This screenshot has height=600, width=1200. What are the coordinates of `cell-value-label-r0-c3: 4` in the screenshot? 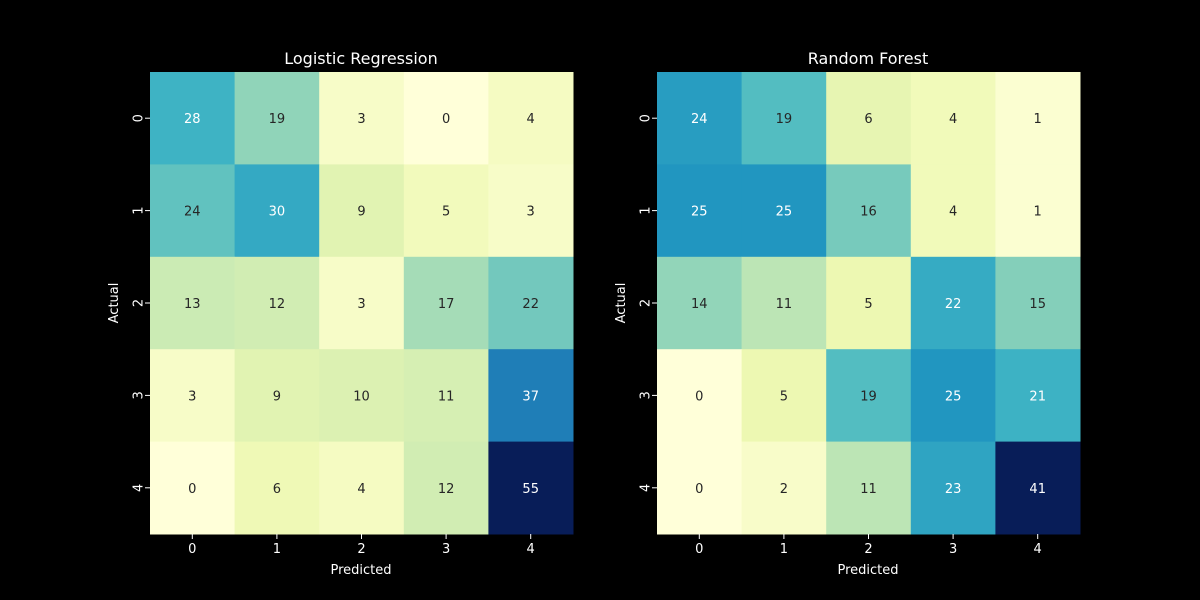 It's located at (953, 119).